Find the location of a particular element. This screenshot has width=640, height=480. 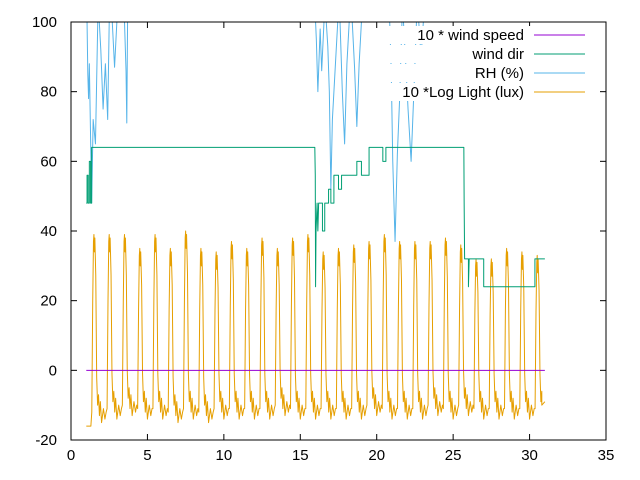

y-tick-label: 0 is located at coordinates (53, 370).